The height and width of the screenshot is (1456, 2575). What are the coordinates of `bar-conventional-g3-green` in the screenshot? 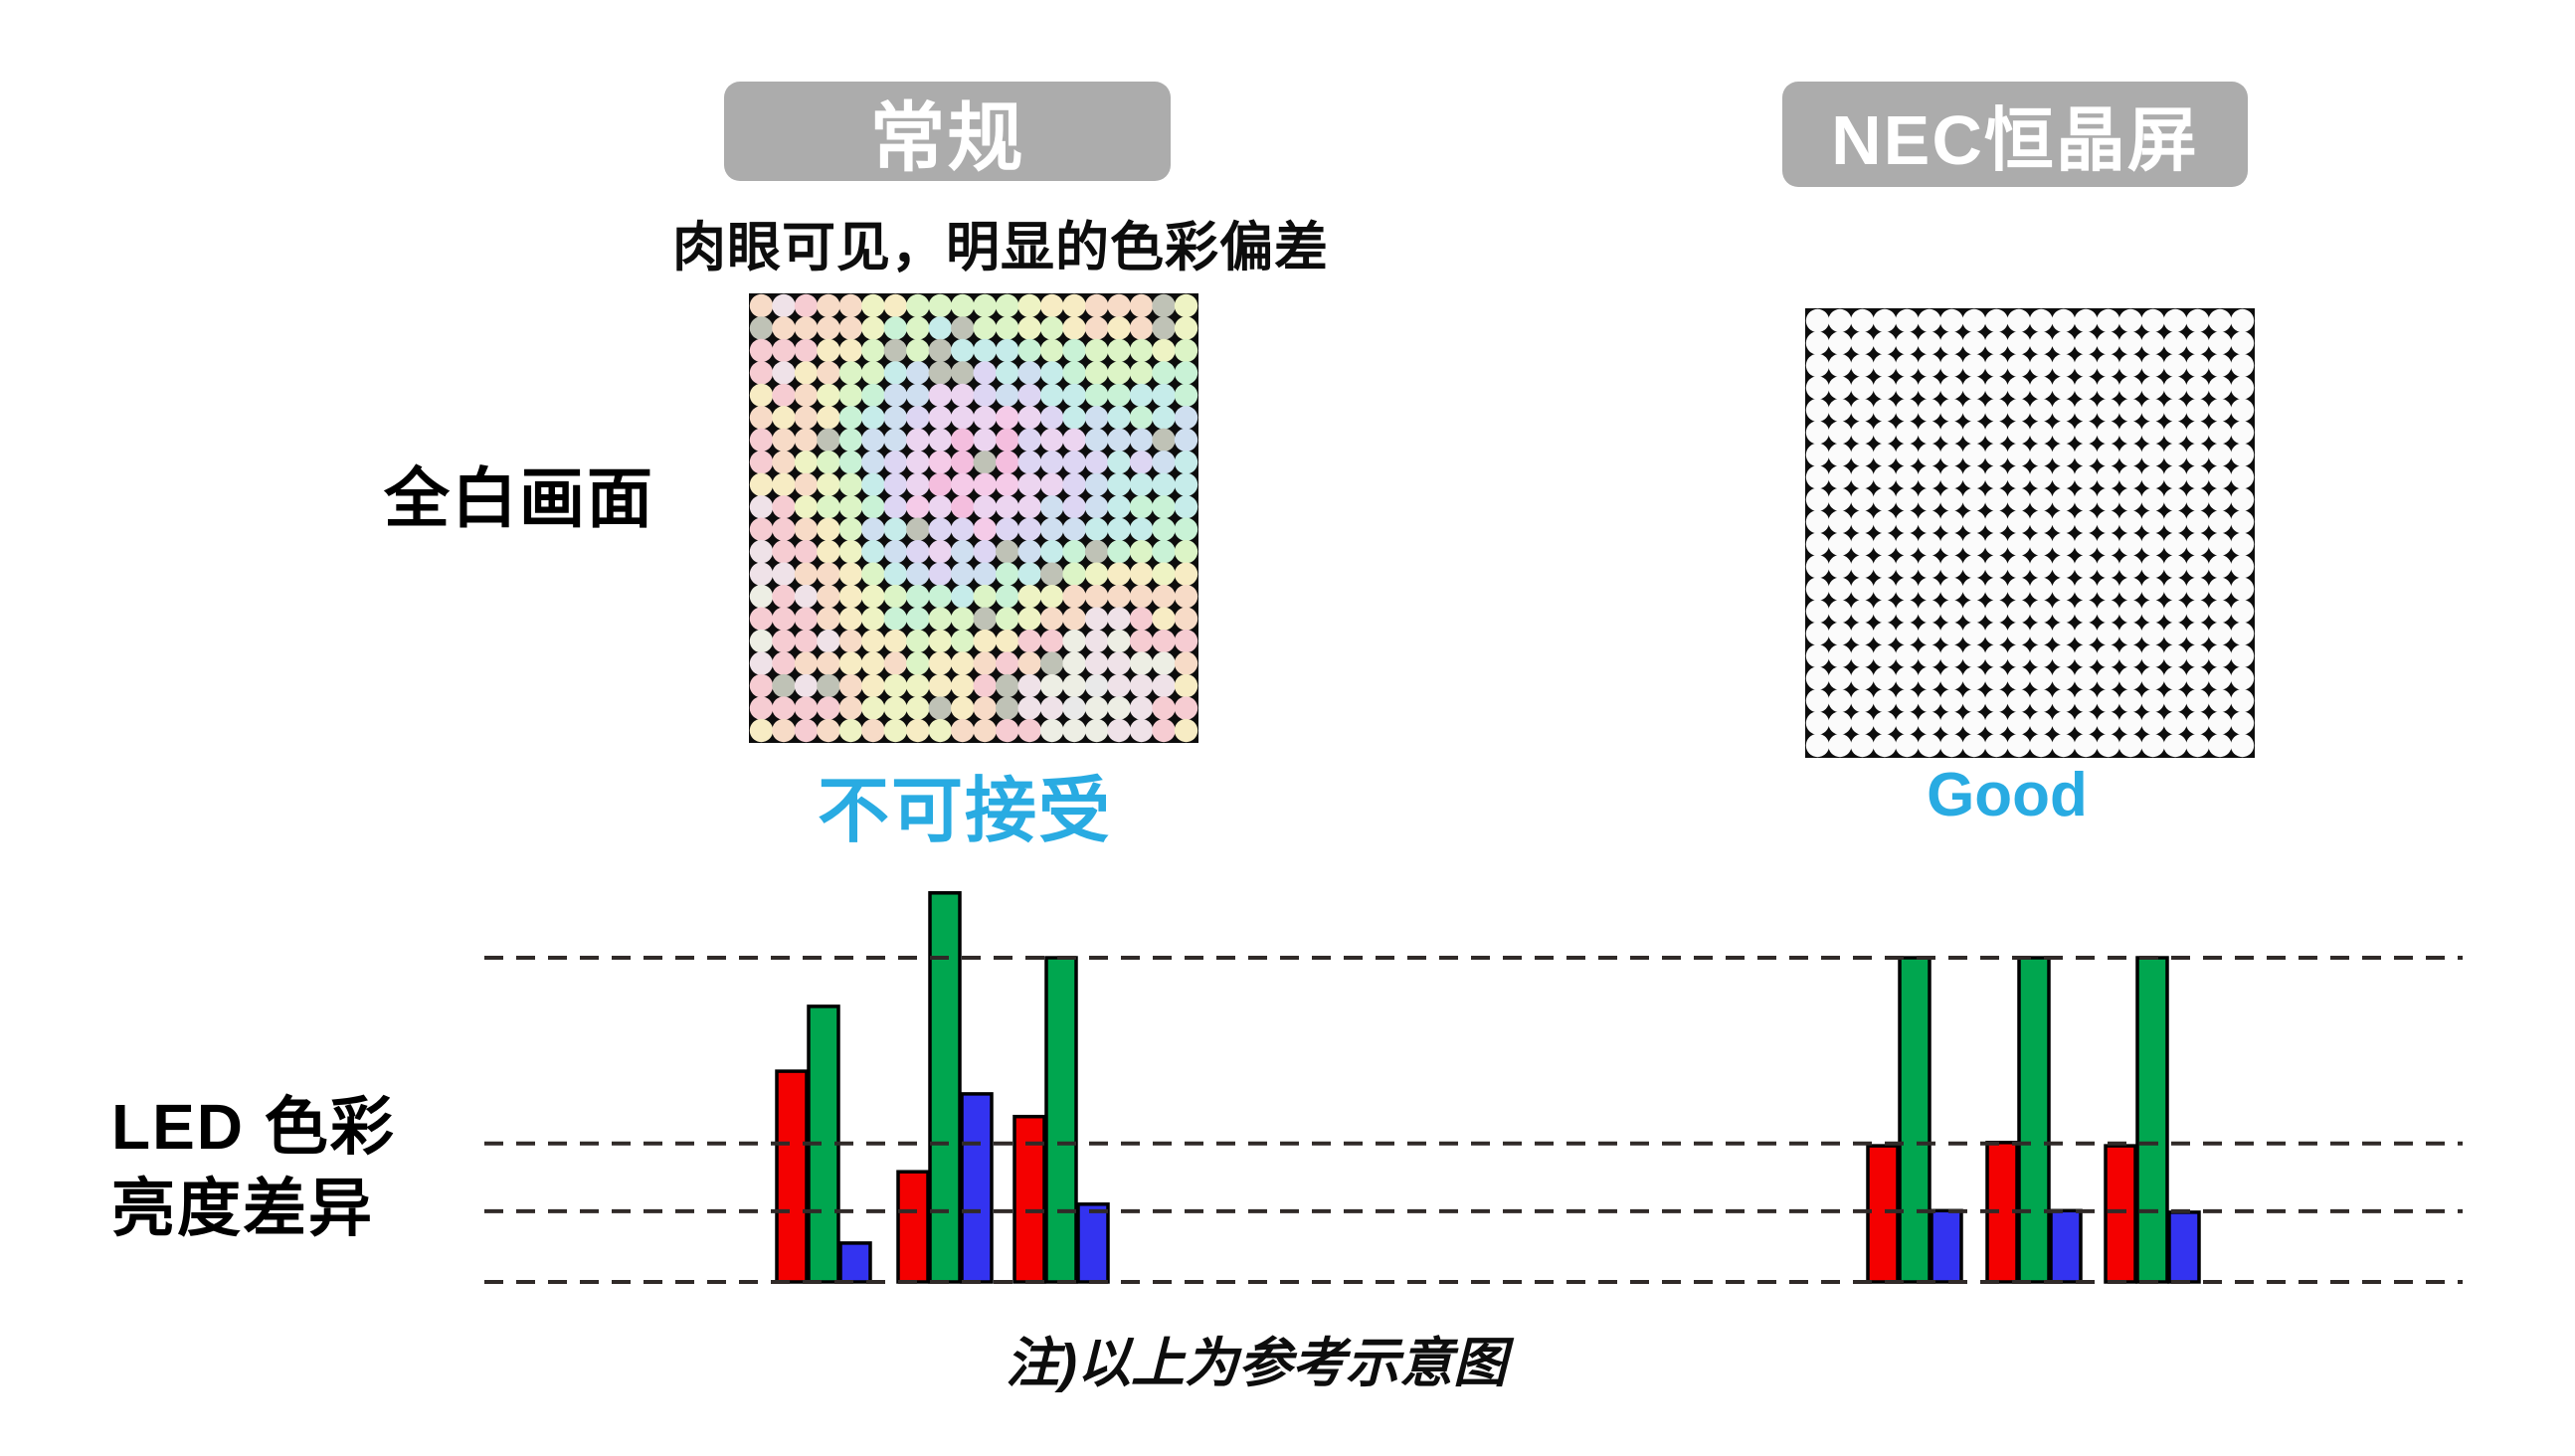 It's located at (1061, 1120).